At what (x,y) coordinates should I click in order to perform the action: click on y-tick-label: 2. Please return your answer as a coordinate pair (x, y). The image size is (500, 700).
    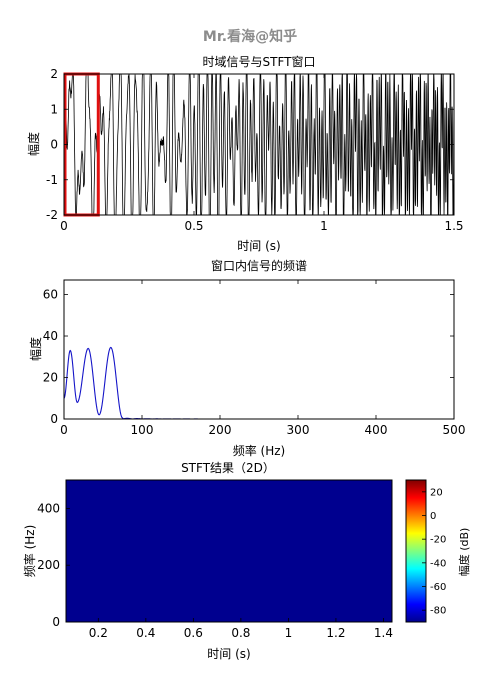
    Looking at the image, I should click on (54, 74).